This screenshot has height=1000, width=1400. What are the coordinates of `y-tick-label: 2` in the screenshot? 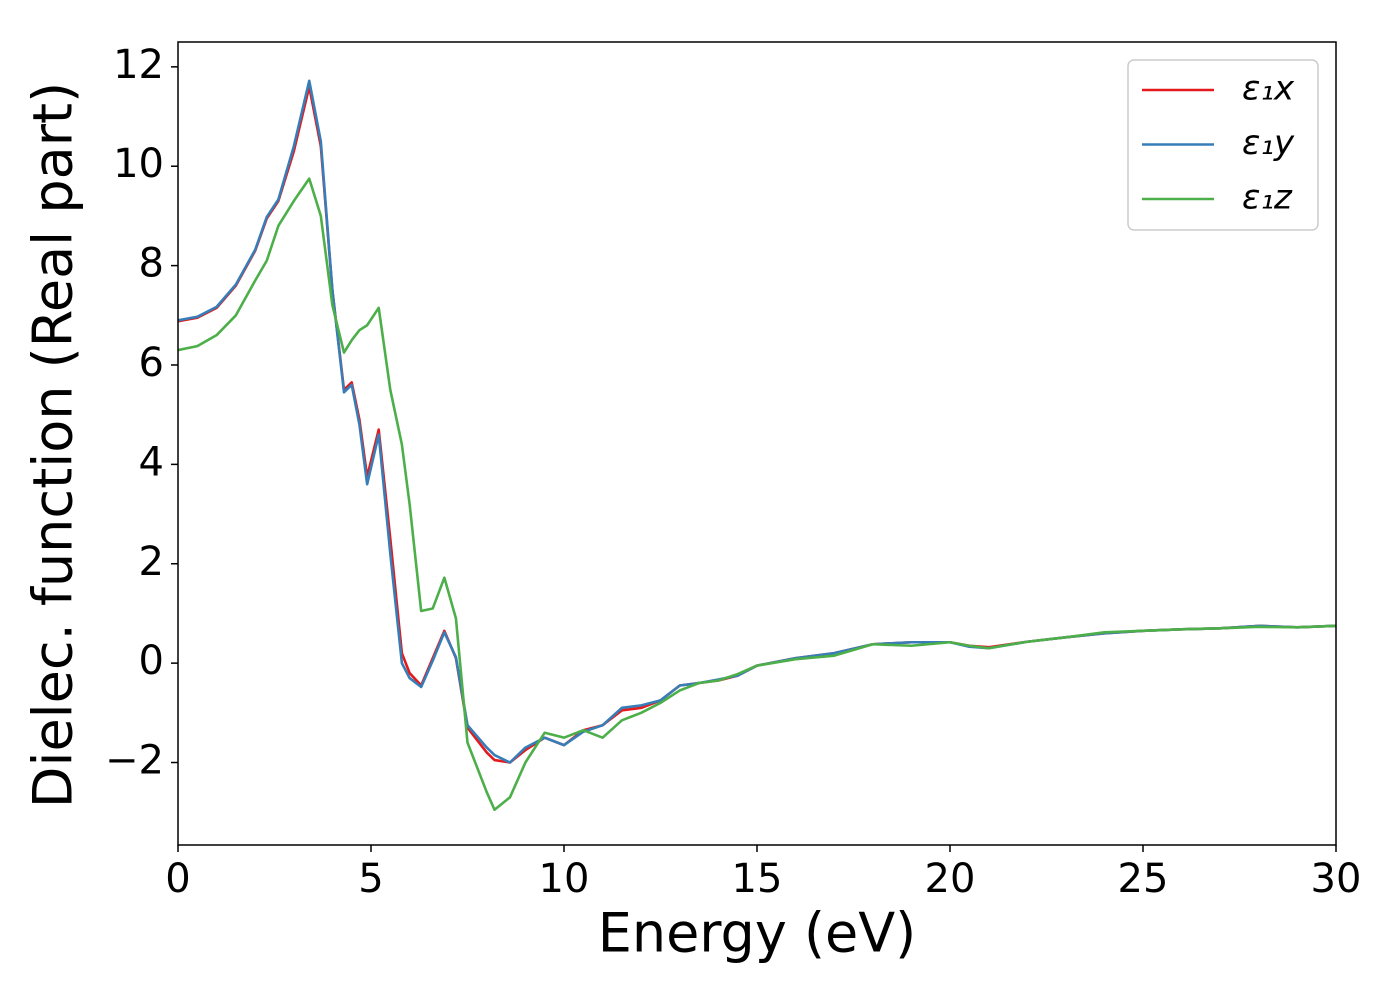 It's located at (151, 562).